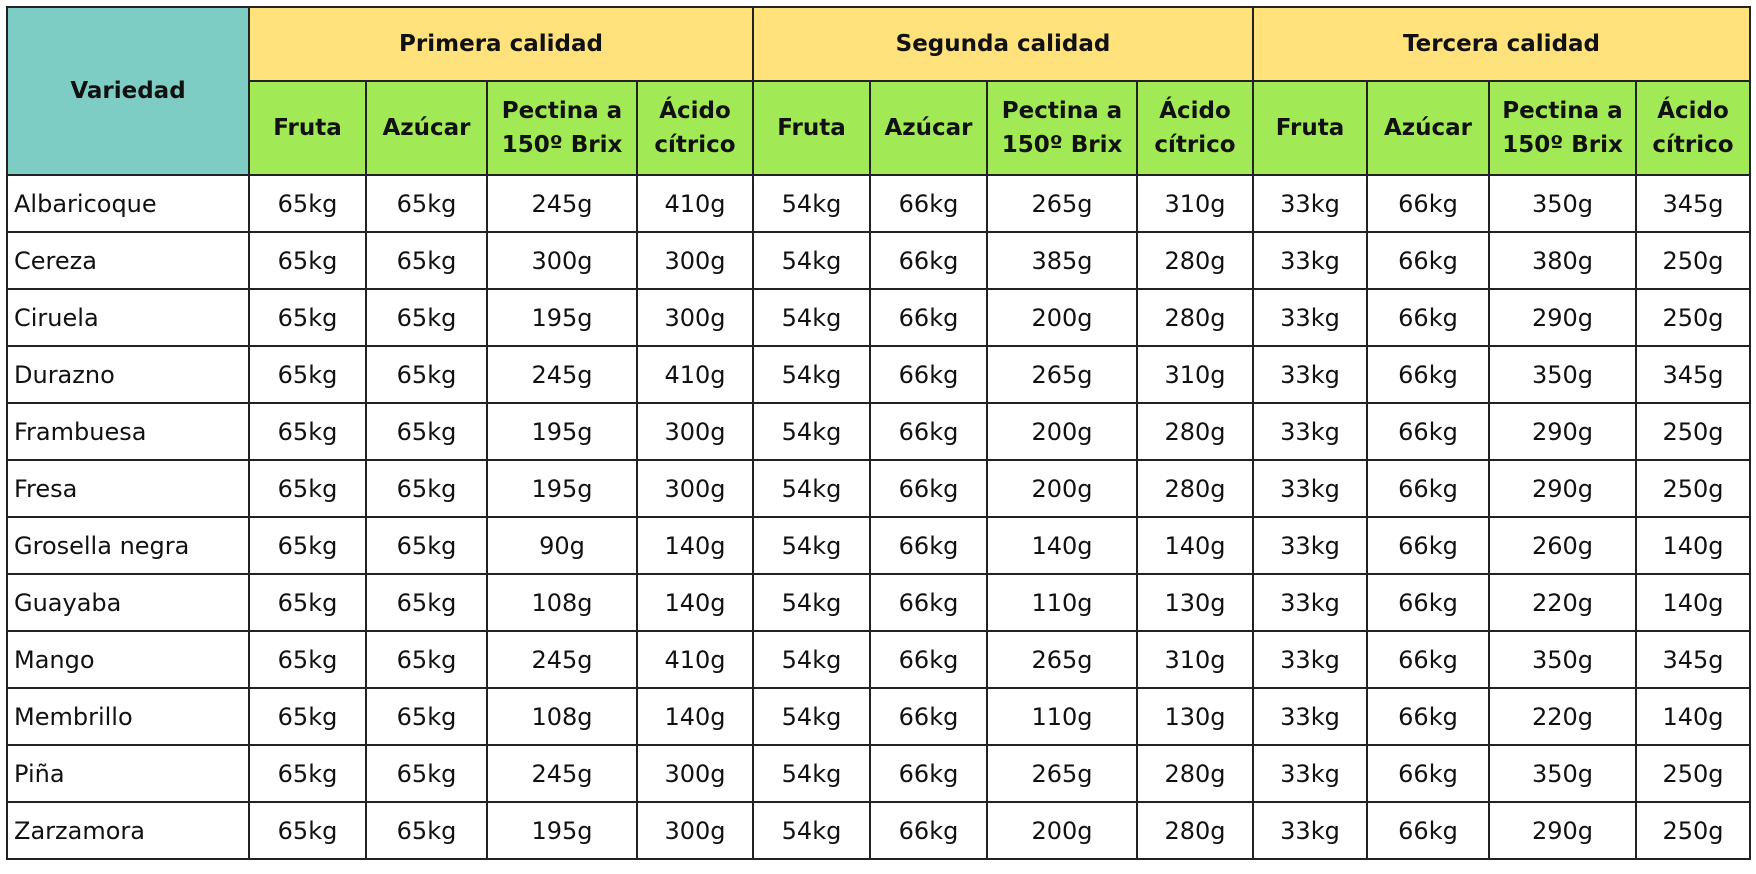 The image size is (1756, 874). What do you see at coordinates (128, 91) in the screenshot?
I see `variety-header: Variedad` at bounding box center [128, 91].